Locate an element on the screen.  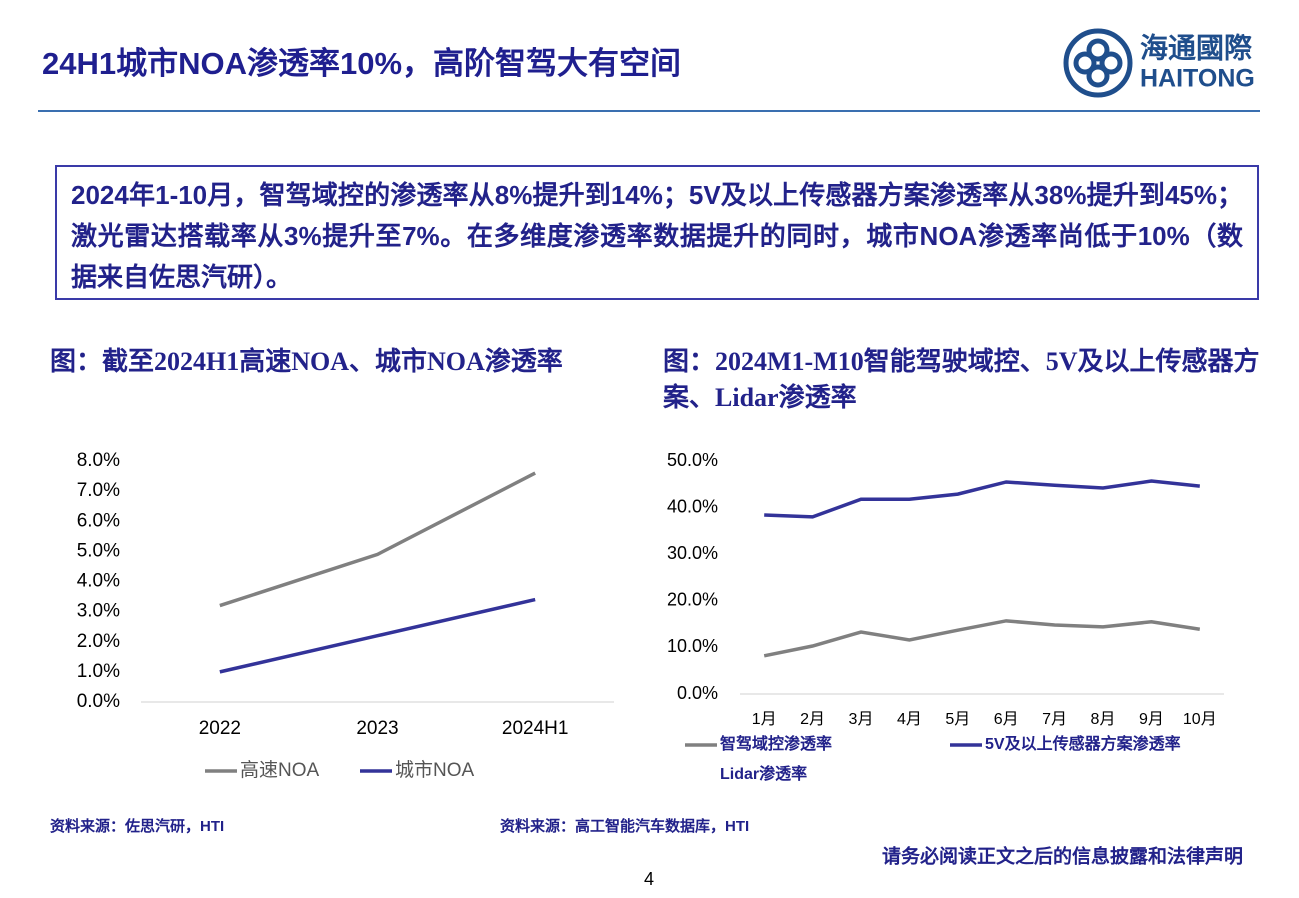
source-1: 资料来源：佐思汽研，HTI is located at coordinates (137, 826).